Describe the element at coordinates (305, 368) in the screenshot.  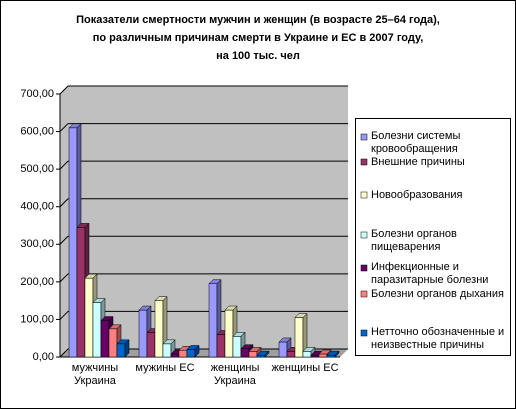
I see `x-tick-label: женщины ЕС` at that location.